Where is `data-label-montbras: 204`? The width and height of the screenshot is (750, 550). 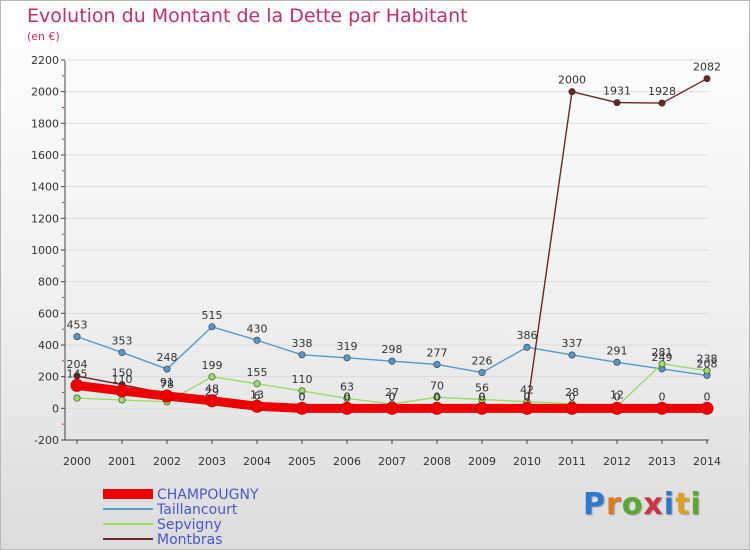
data-label-montbras: 204 is located at coordinates (77, 364).